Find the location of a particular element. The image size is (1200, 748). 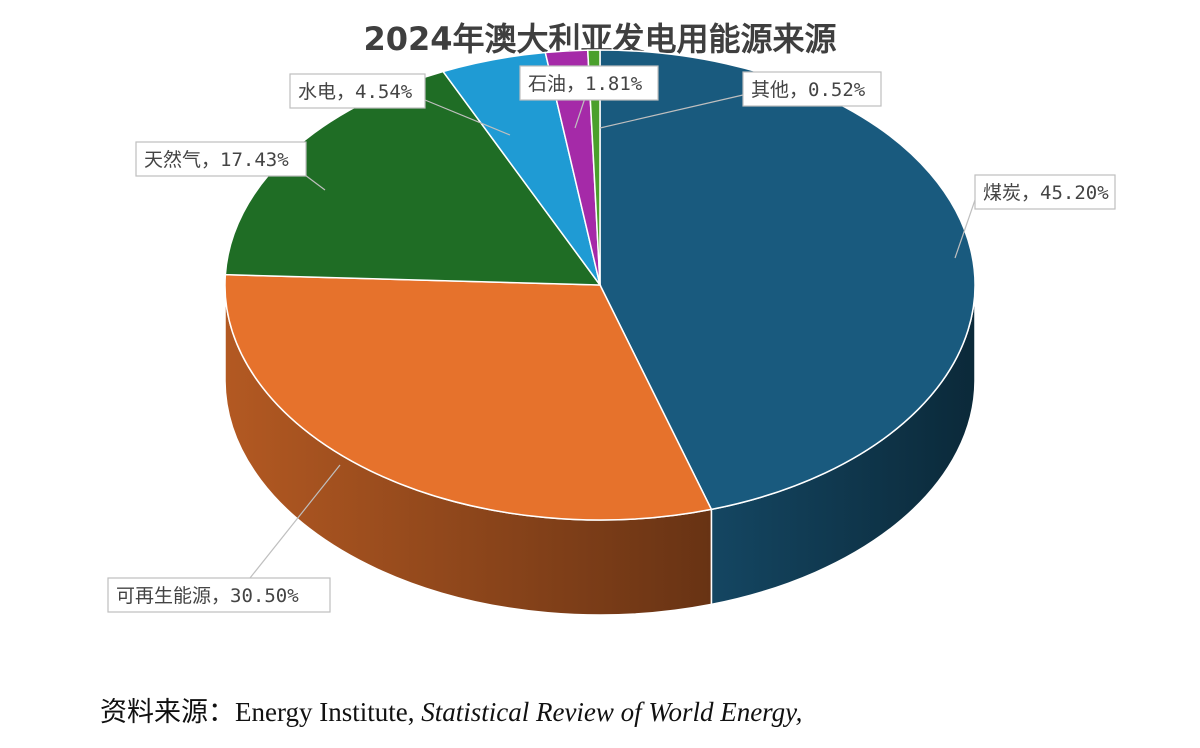

data-label-4: 石油，1.81% is located at coordinates (585, 84).